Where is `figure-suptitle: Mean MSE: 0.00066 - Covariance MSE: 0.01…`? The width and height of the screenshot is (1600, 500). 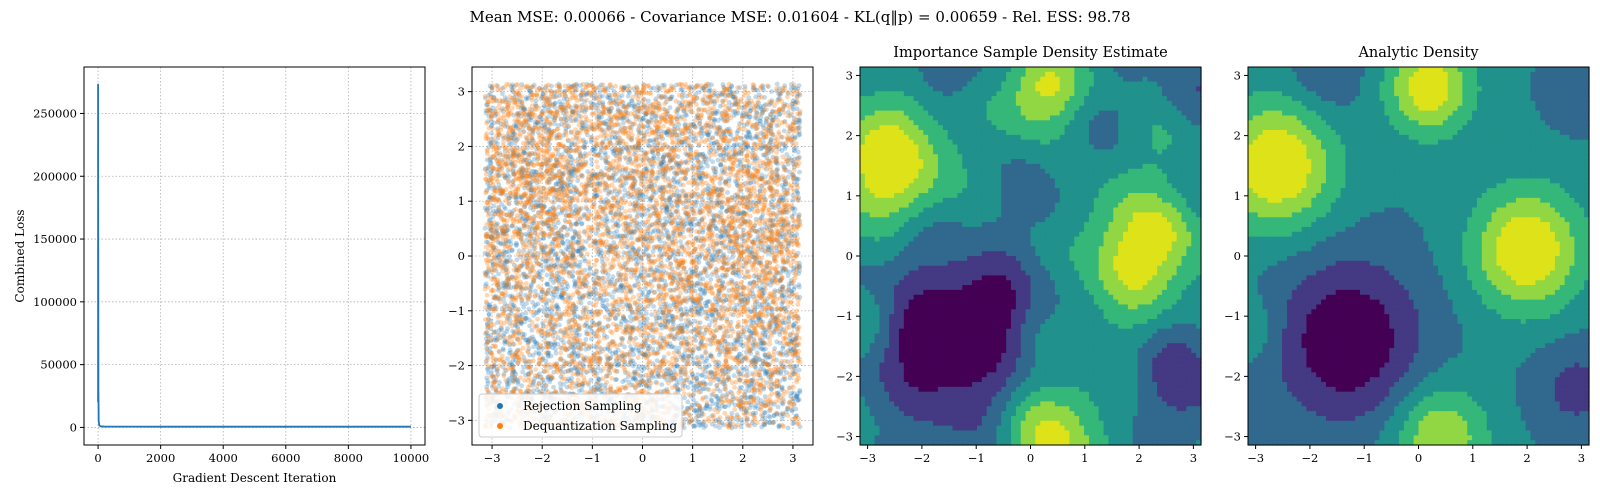
figure-suptitle: Mean MSE: 0.00066 - Covariance MSE: 0.01… is located at coordinates (799, 17).